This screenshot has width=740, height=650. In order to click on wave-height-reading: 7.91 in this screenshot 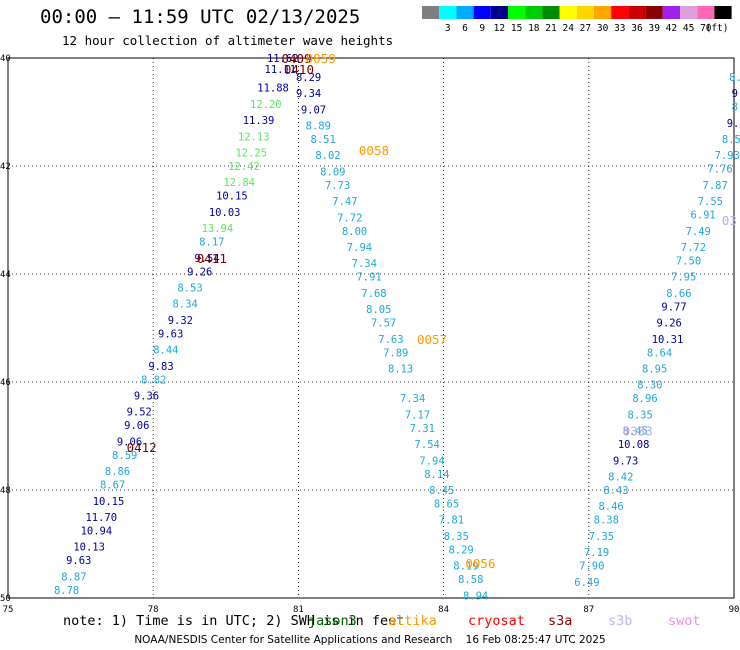, I will do `click(368, 278)`.